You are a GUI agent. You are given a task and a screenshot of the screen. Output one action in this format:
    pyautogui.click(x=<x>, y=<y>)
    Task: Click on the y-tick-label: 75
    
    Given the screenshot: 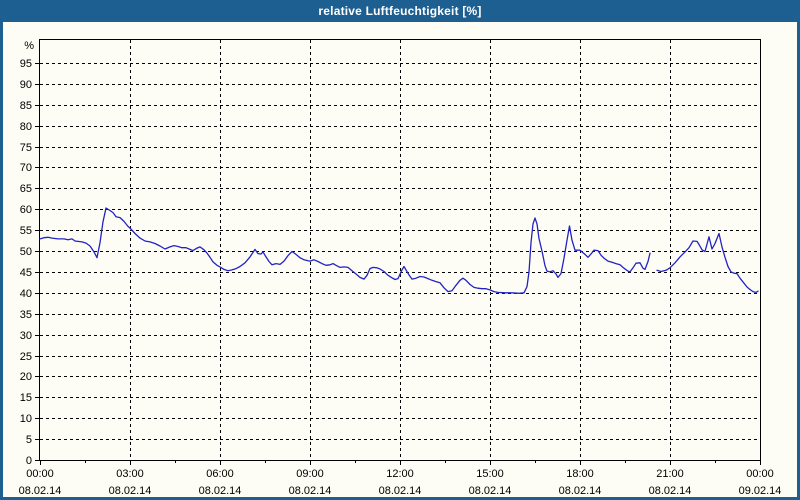 What is the action you would take?
    pyautogui.click(x=26, y=148)
    